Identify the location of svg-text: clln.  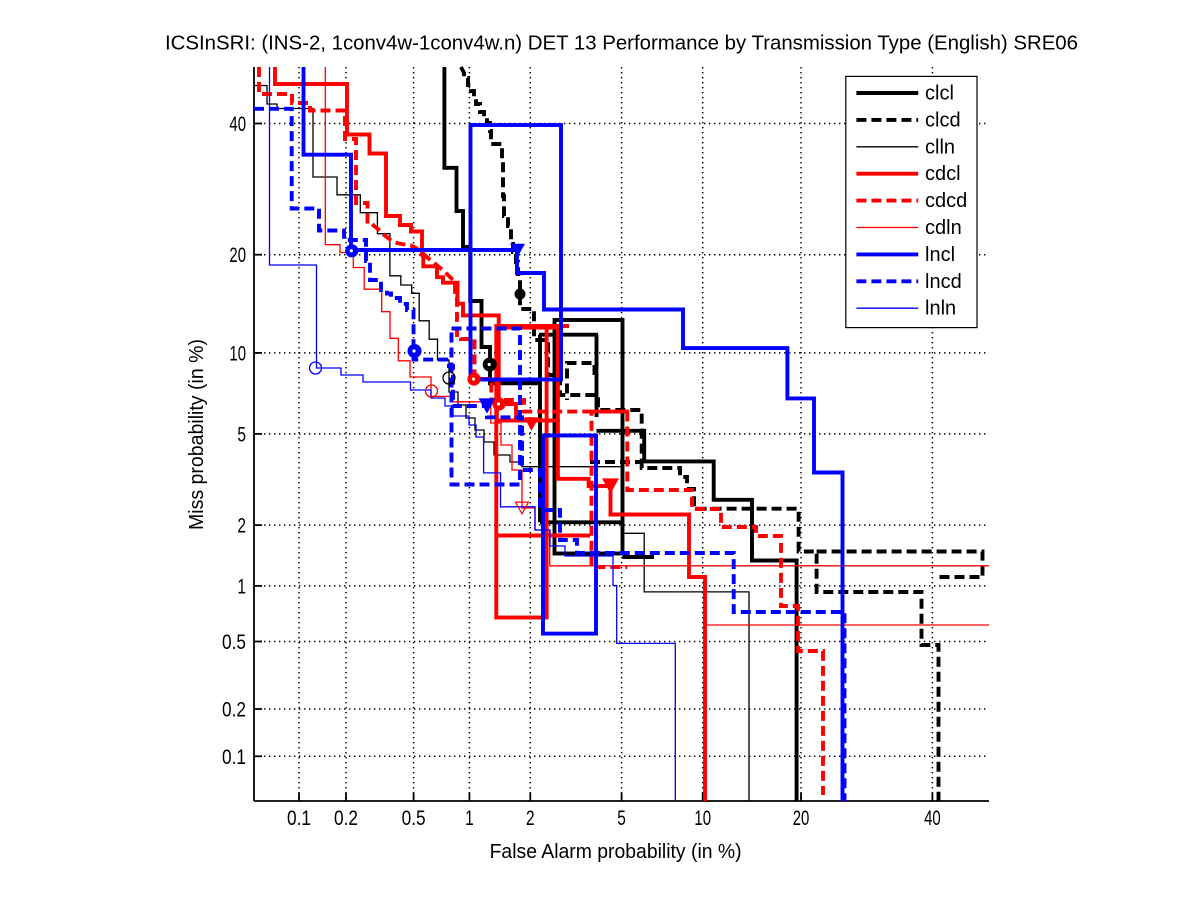
(940, 147).